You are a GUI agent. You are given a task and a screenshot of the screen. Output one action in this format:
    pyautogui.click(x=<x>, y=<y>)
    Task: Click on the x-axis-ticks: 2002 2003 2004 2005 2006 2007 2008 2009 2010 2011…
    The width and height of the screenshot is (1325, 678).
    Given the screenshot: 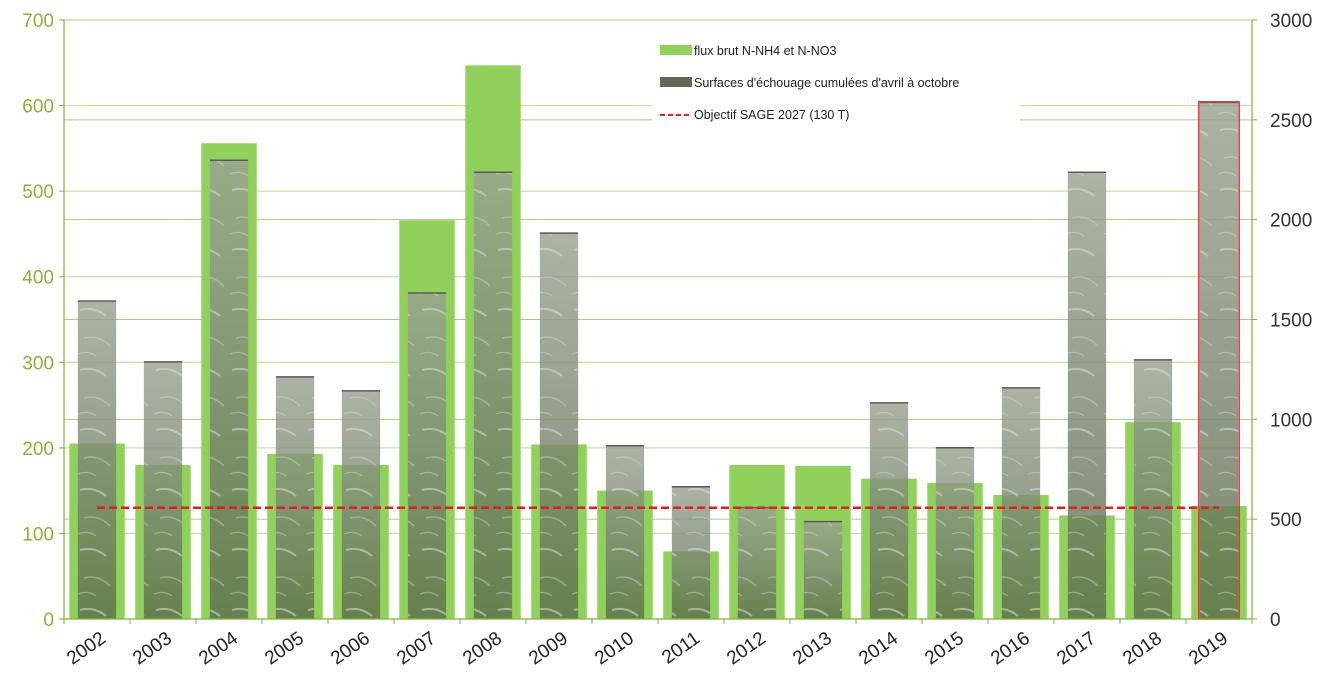 What is the action you would take?
    pyautogui.click(x=647, y=649)
    